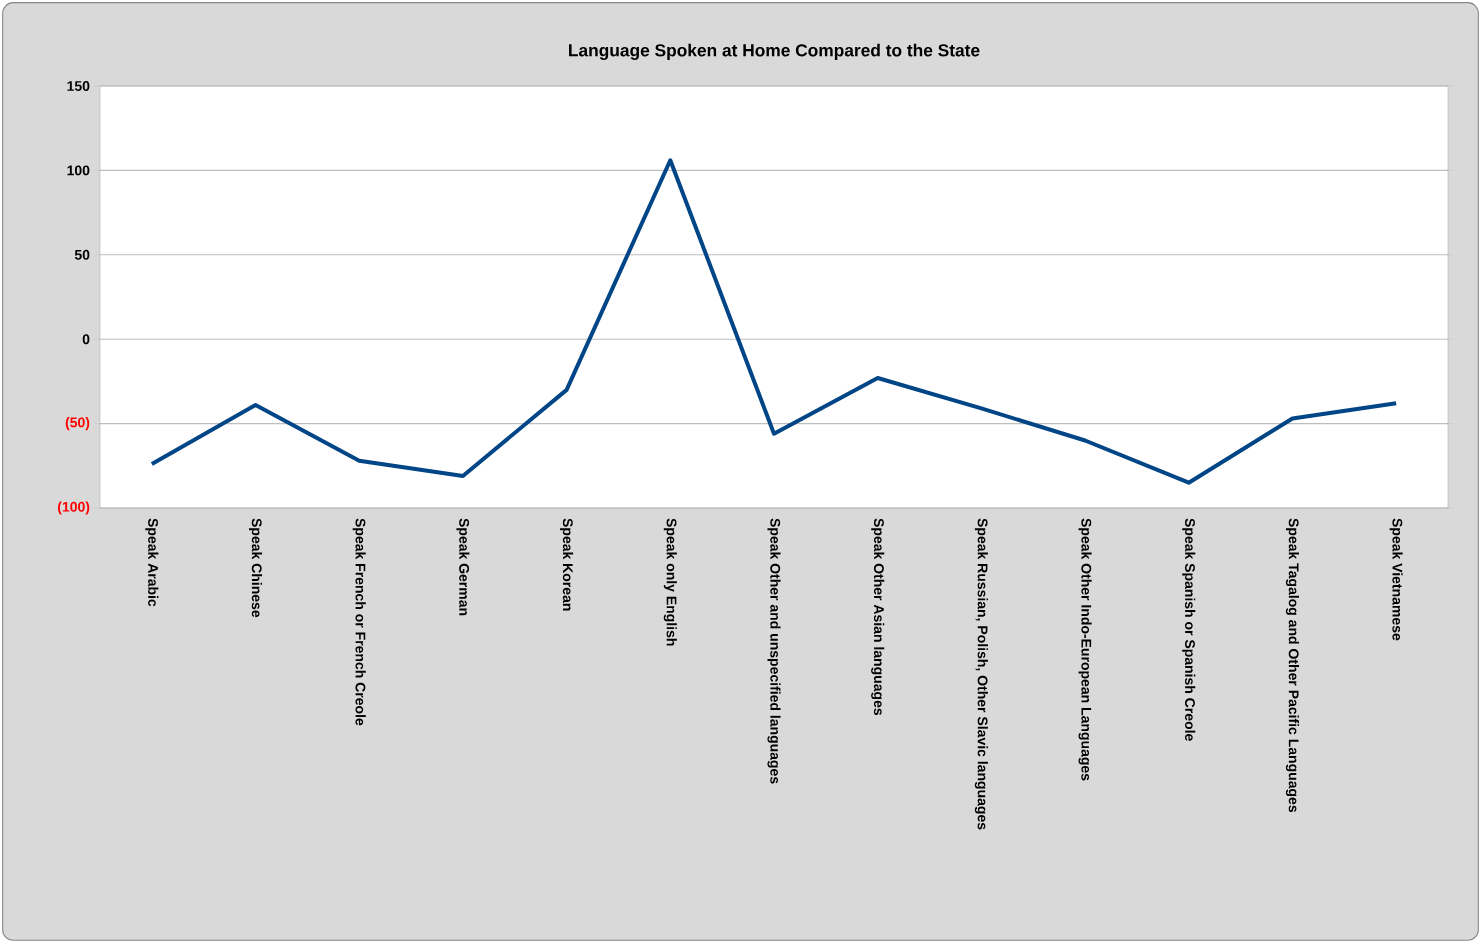 This screenshot has width=1481, height=943. I want to click on x-tick-label: Speak Russian, Polish, Other Slavic languages, so click(981, 674).